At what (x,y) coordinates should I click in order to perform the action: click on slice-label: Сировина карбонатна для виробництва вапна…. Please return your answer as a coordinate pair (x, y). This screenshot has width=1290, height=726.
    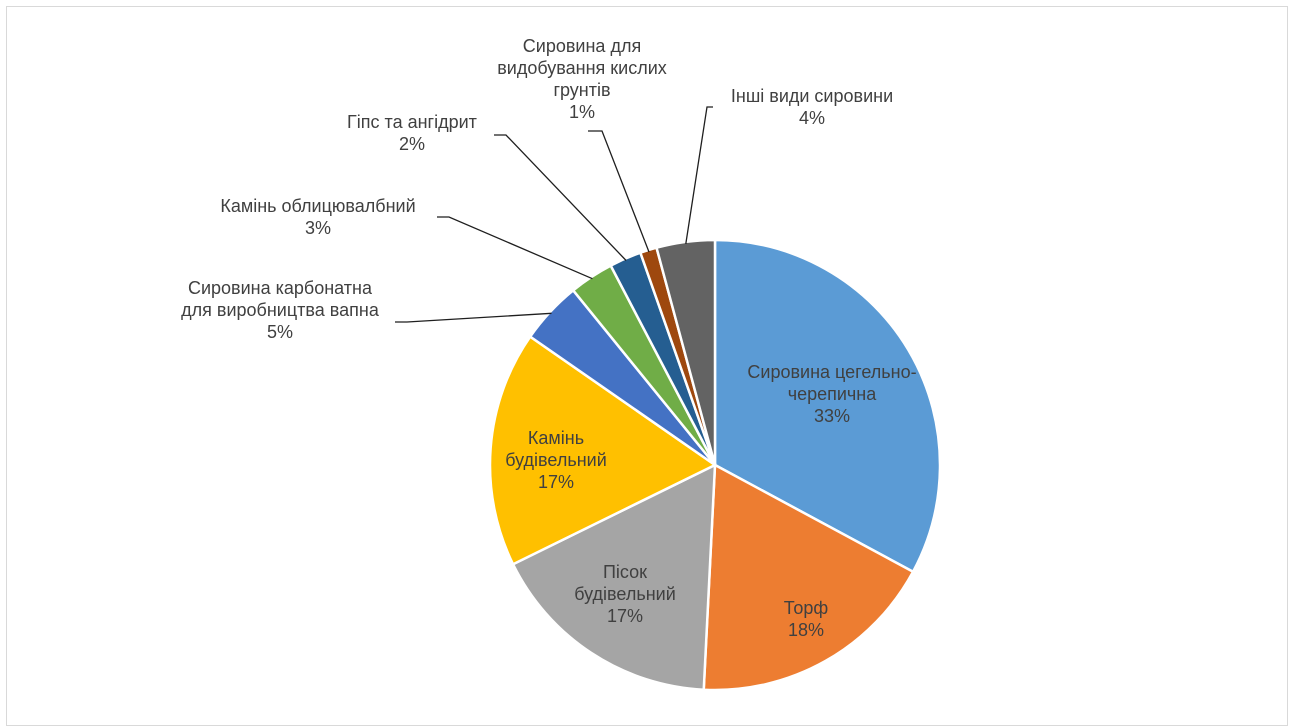
    Looking at the image, I should click on (280, 310).